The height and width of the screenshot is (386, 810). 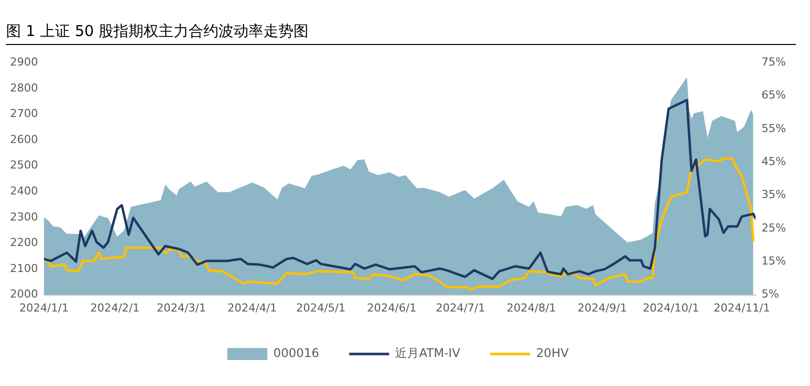 What do you see at coordinates (671, 307) in the screenshot?
I see `x-tick-label: 2024/10/1` at bounding box center [671, 307].